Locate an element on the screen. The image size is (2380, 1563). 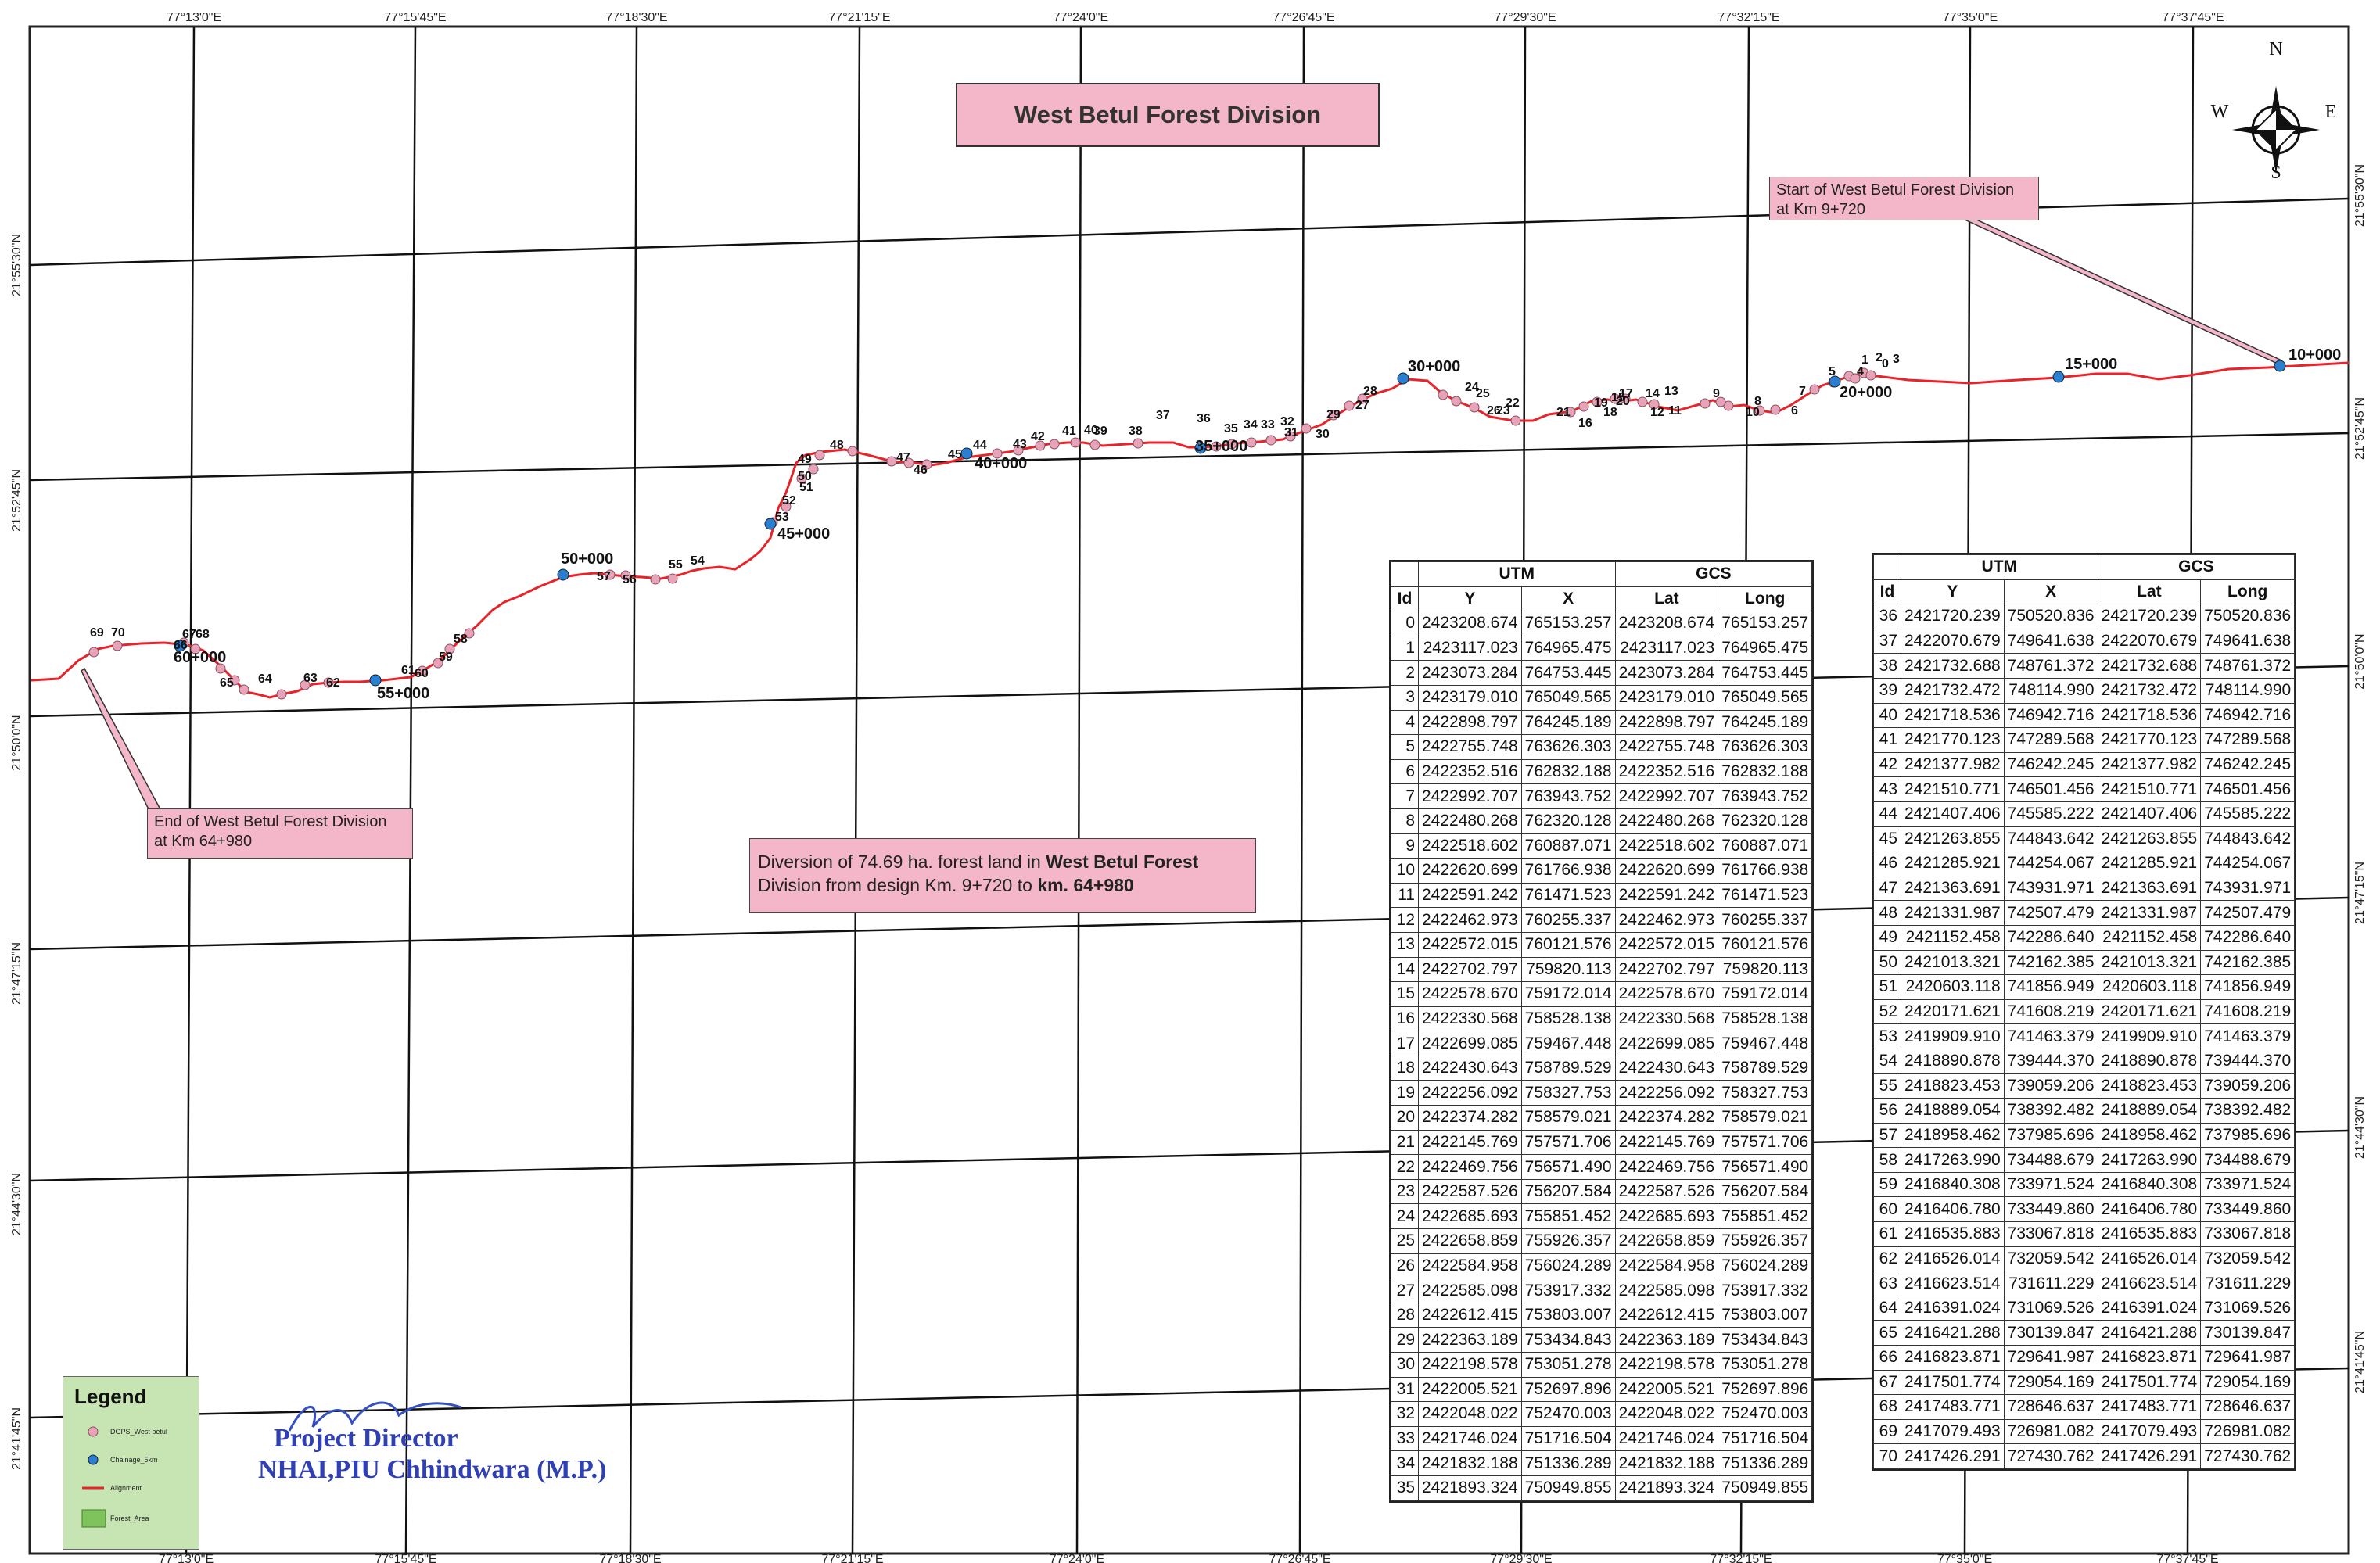
cell-id: 21 is located at coordinates (1405, 1142).